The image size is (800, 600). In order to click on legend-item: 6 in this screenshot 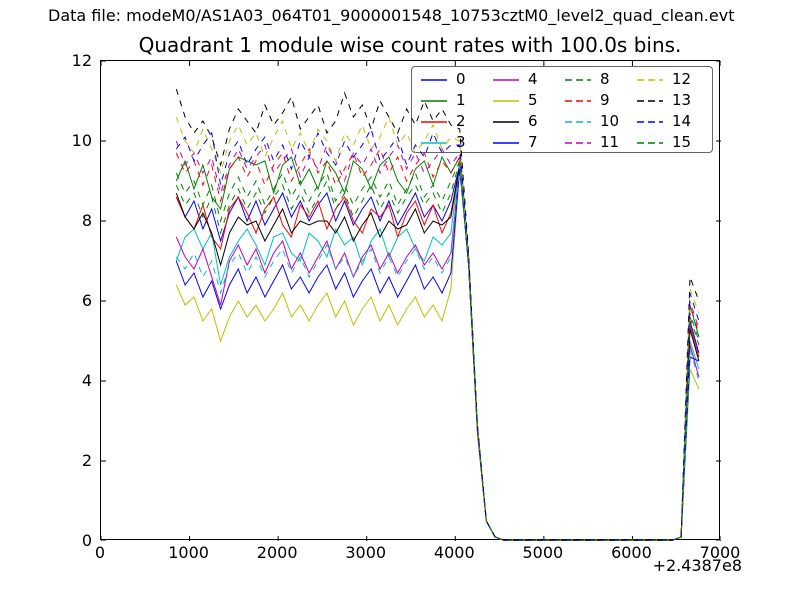, I will do `click(529, 121)`.